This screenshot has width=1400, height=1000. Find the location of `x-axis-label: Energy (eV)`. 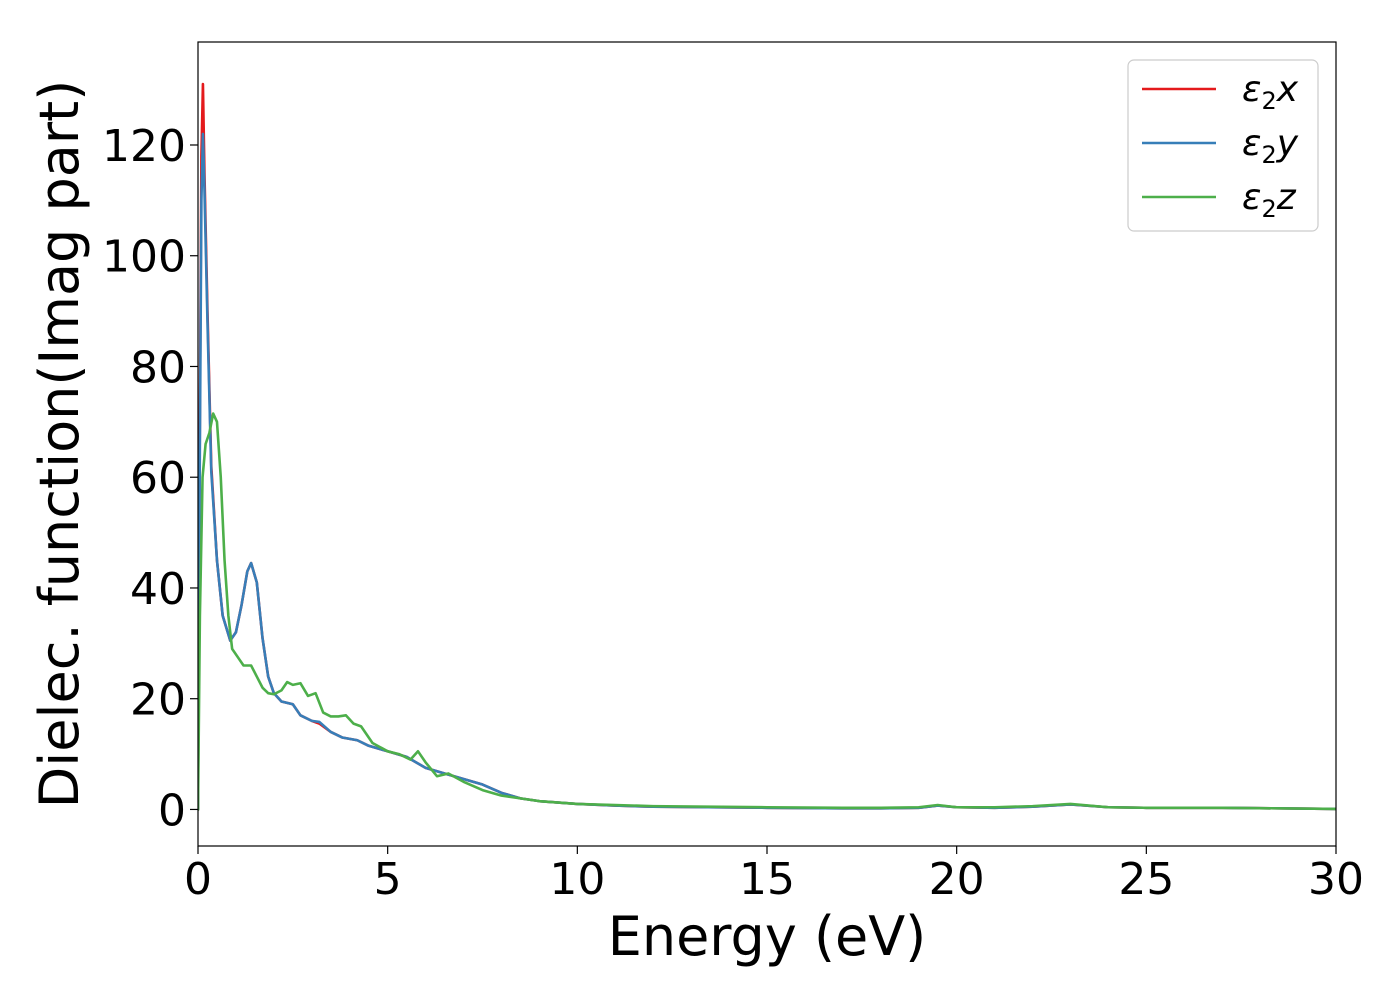

x-axis-label: Energy (eV) is located at coordinates (767, 936).